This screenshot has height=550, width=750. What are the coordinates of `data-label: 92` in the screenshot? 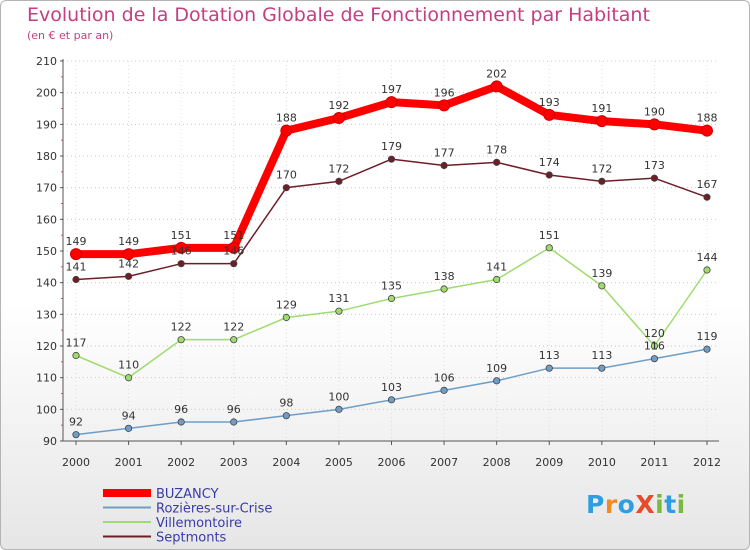 It's located at (76, 422).